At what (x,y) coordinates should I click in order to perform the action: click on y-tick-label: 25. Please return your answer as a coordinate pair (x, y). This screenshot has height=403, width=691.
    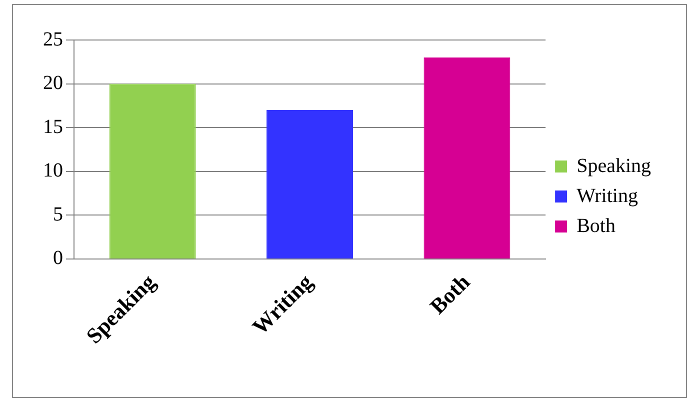
    Looking at the image, I should click on (53, 39).